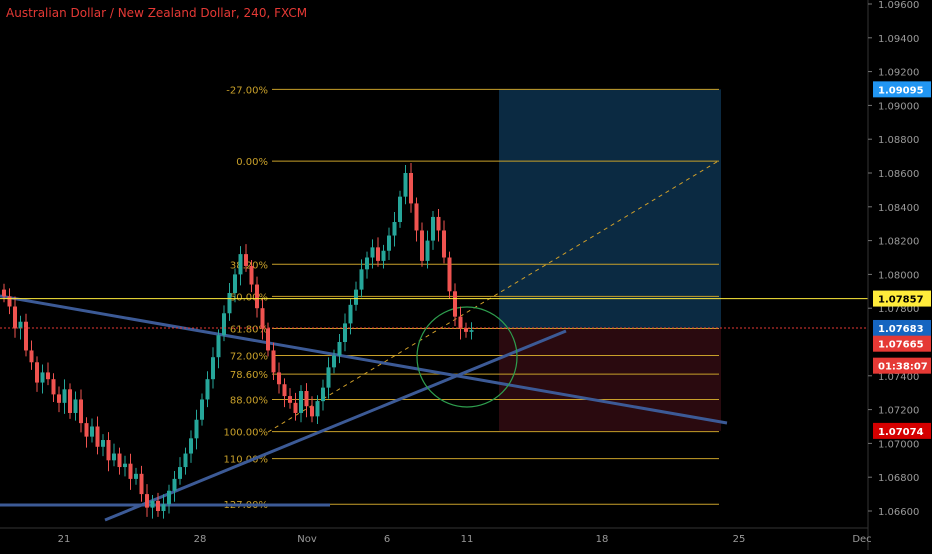 Image resolution: width=932 pixels, height=554 pixels. I want to click on x-tick-label: 11, so click(467, 539).